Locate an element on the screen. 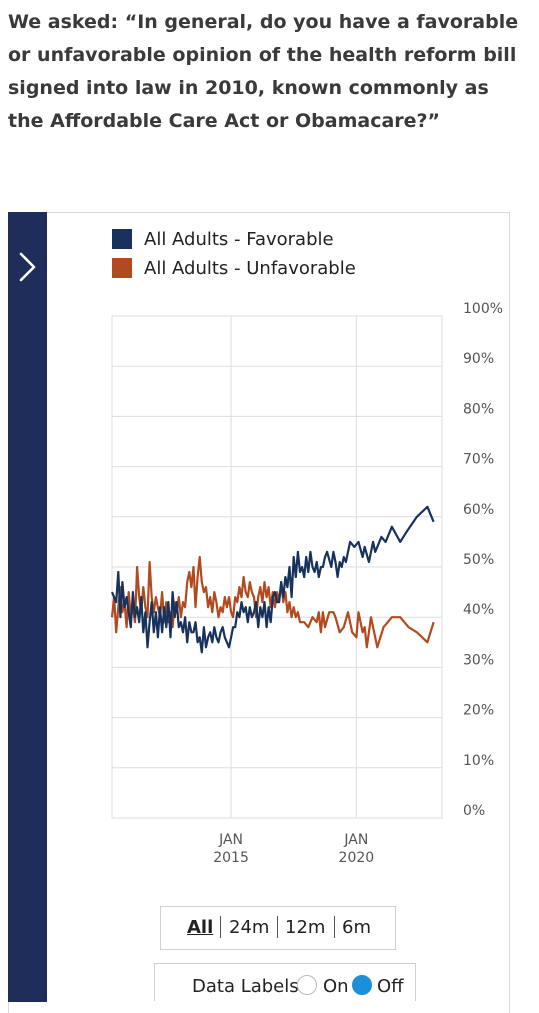  range-6m: 6m is located at coordinates (356, 927).